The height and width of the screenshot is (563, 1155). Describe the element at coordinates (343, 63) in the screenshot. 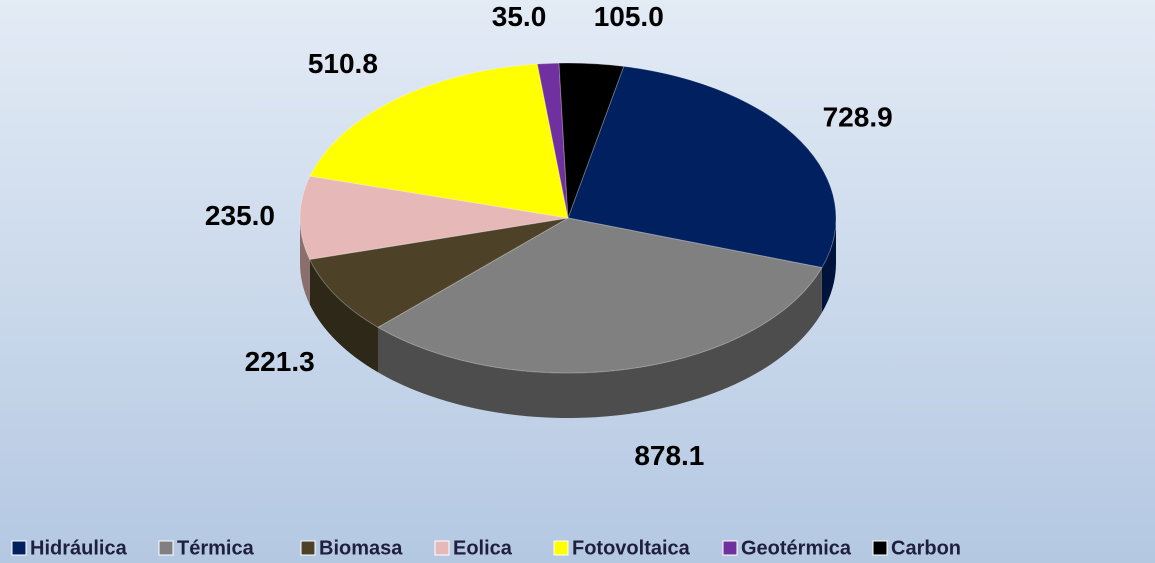

I see `value-label: 510.8` at that location.